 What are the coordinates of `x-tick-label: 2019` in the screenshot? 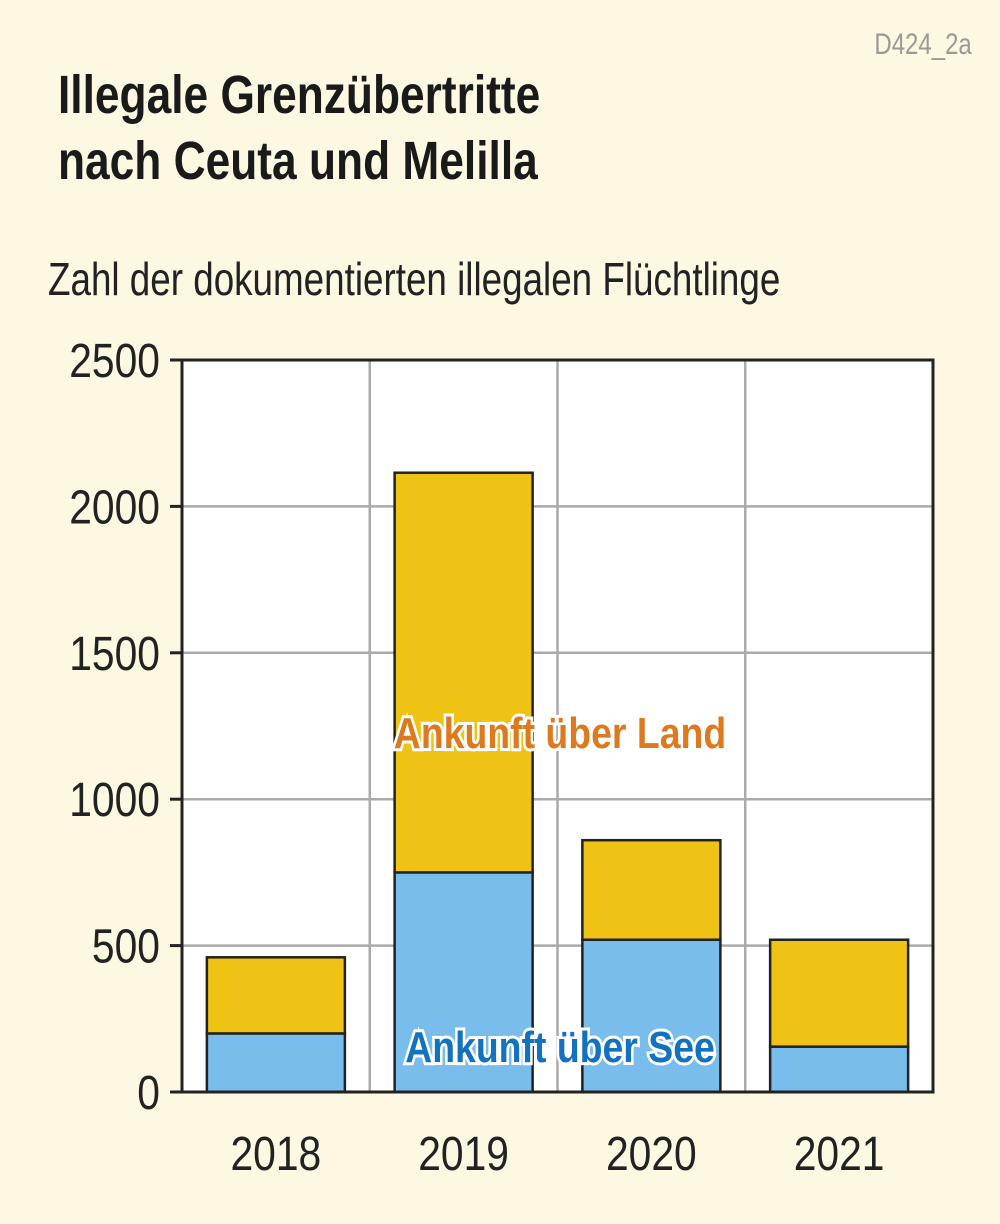 It's located at (463, 1154).